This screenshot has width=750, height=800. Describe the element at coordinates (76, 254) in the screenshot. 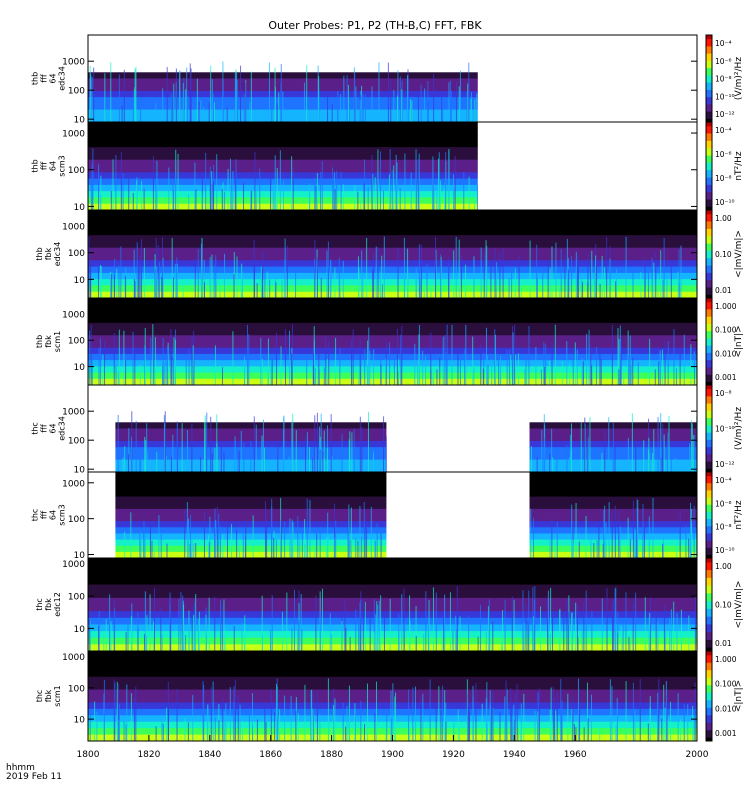

I see `y-tick-label: 100` at that location.